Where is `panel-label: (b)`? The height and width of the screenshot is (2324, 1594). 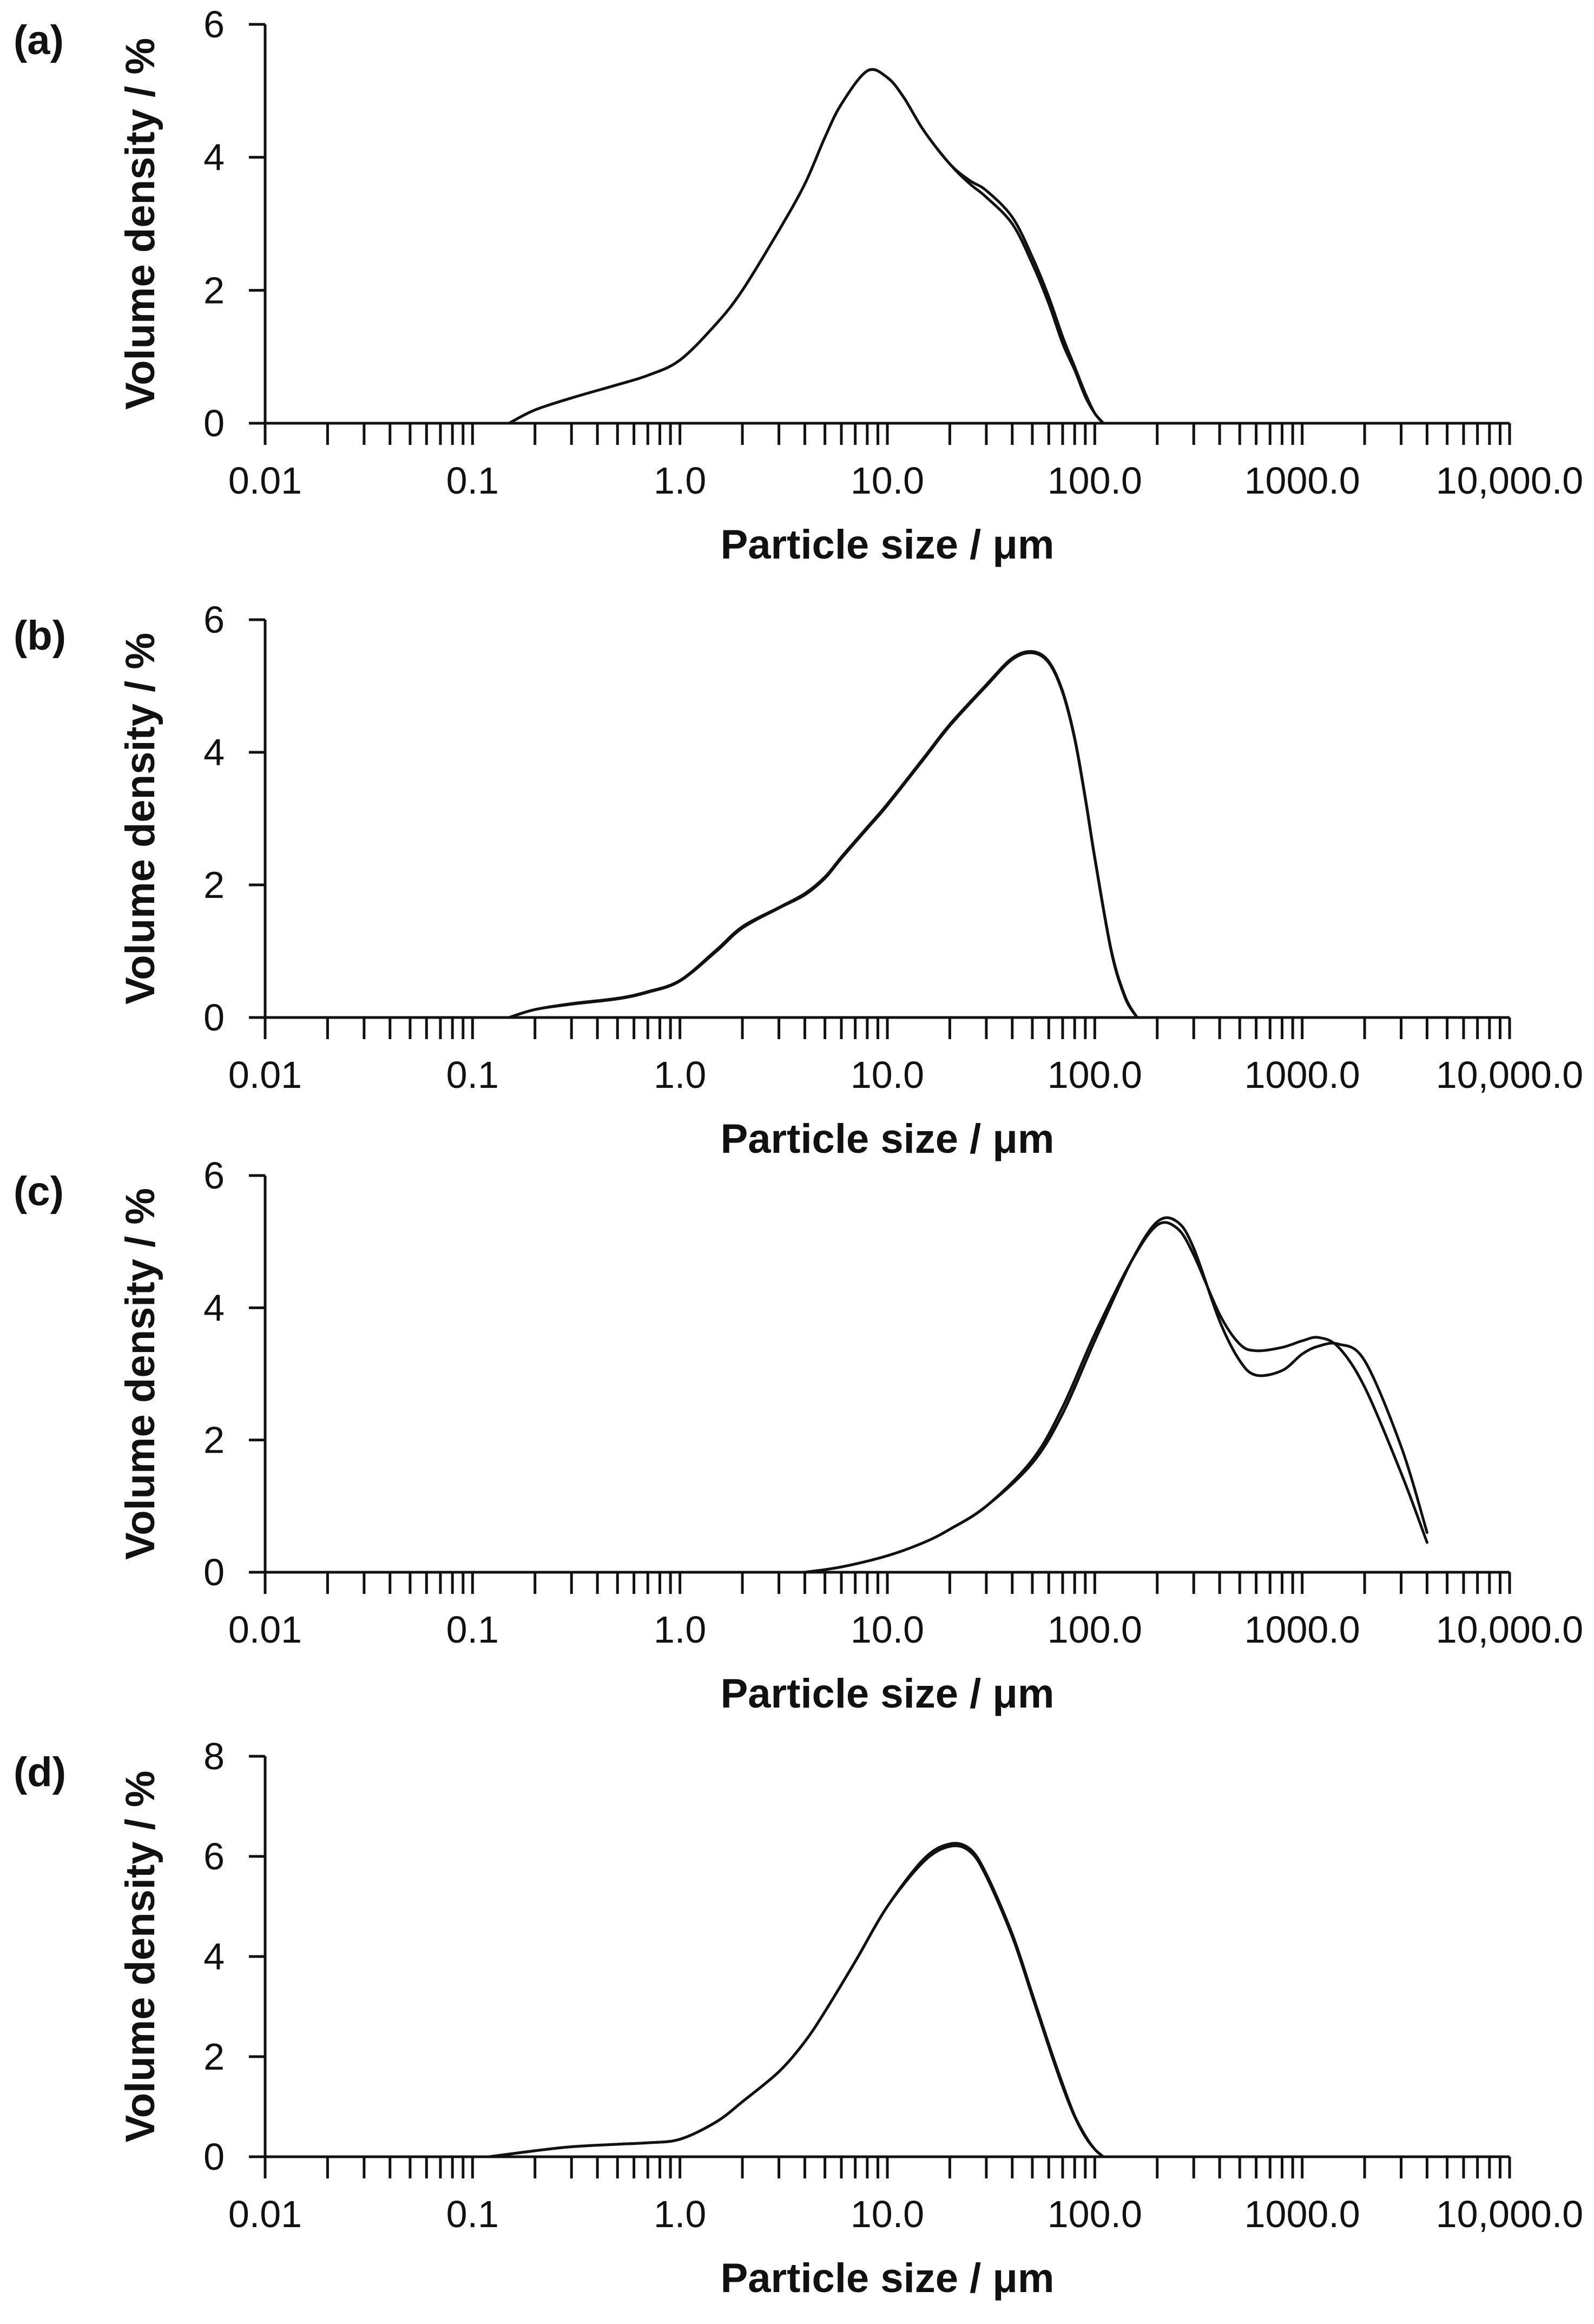 panel-label: (b) is located at coordinates (40, 636).